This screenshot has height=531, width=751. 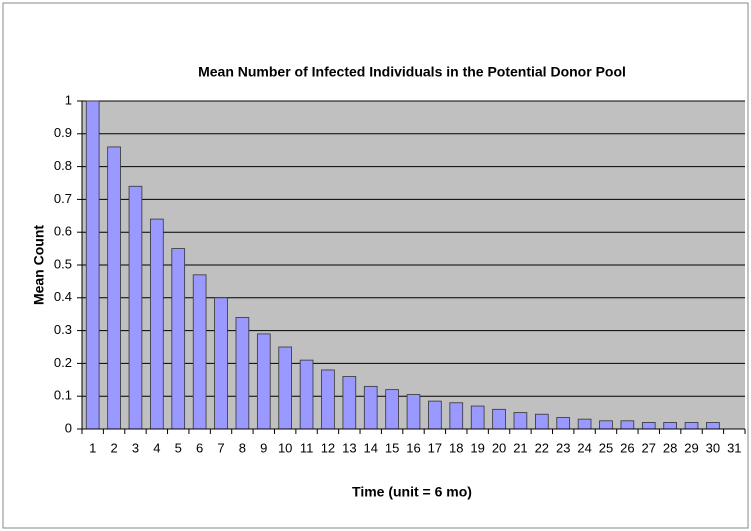 I want to click on x-tick-label: 14, so click(x=370, y=447).